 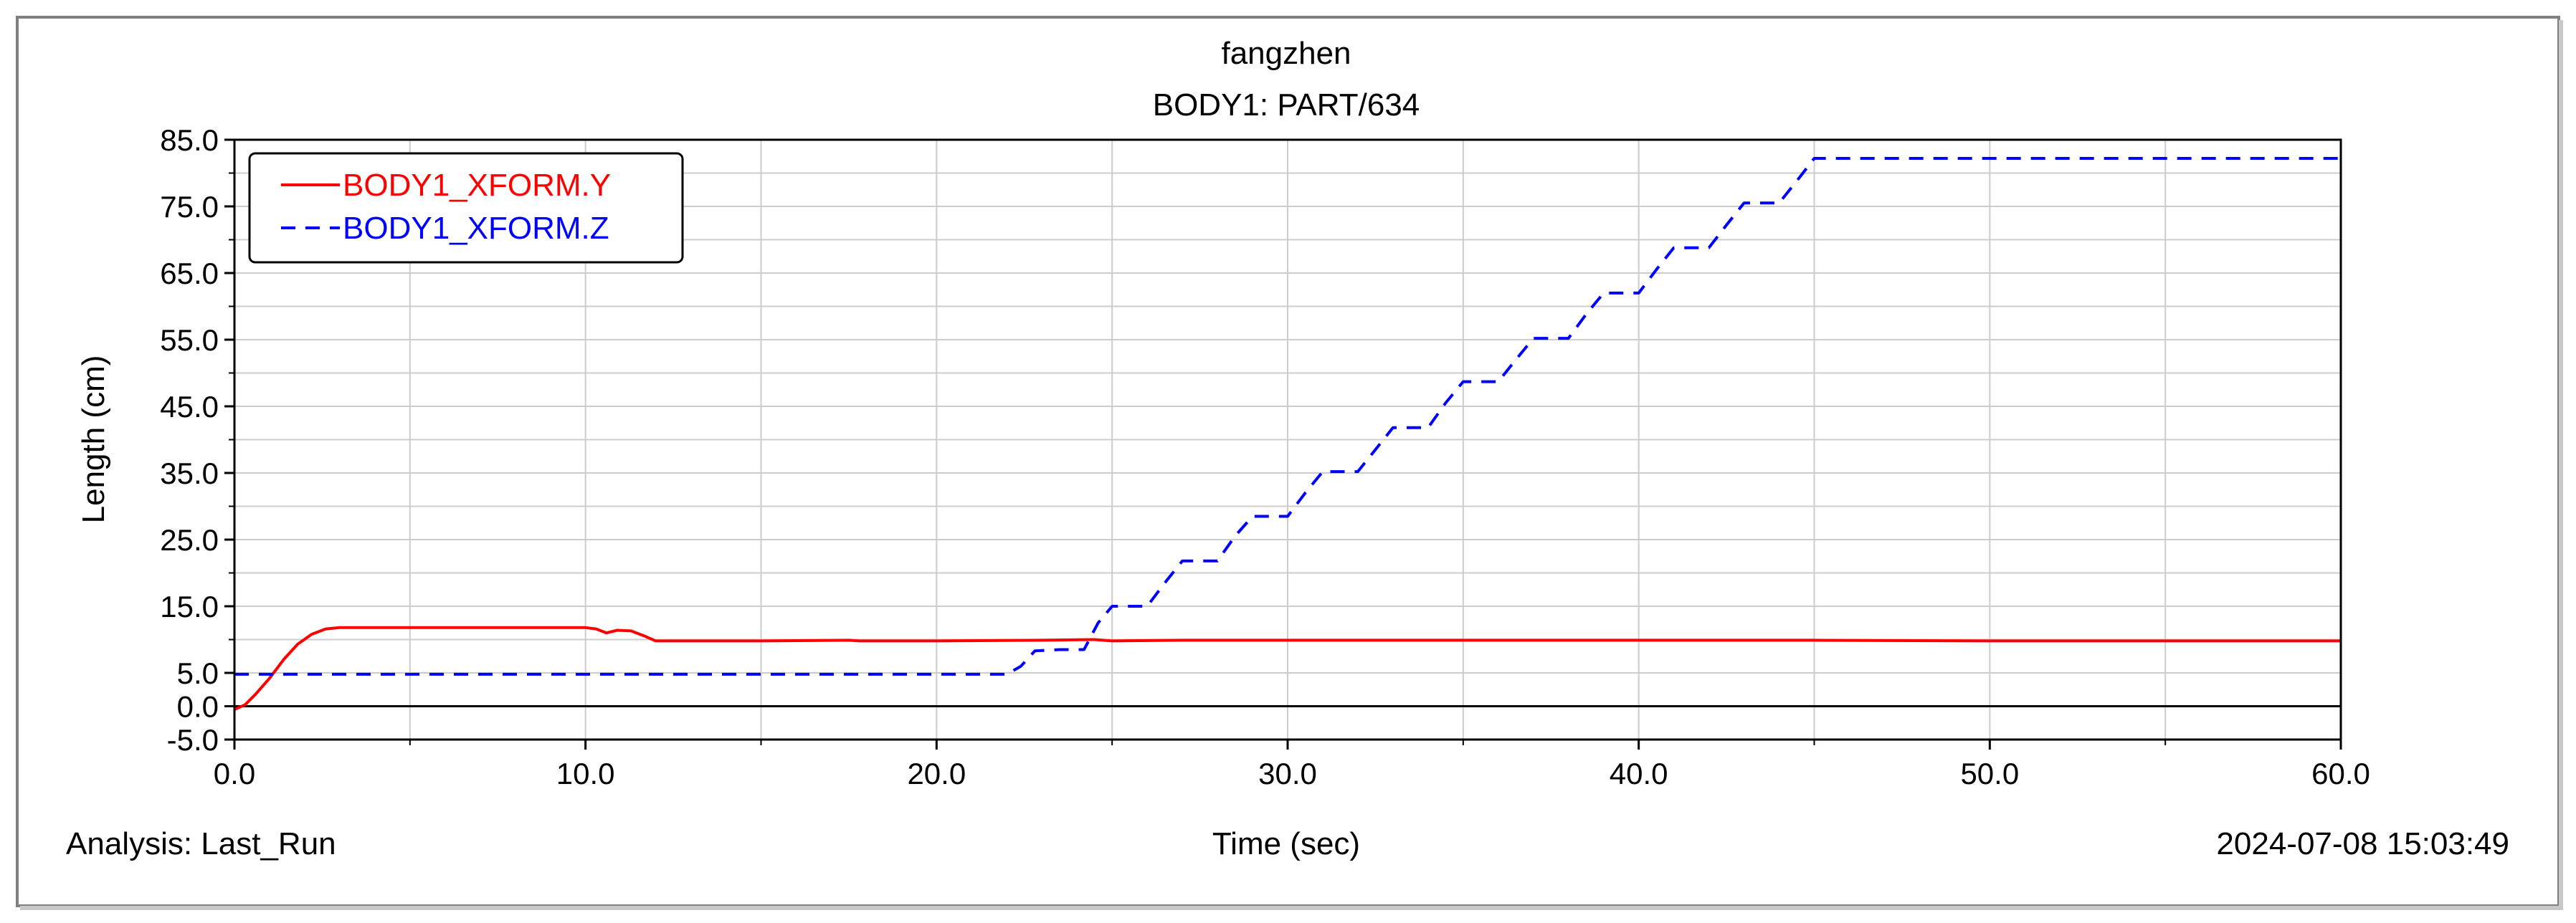 What do you see at coordinates (1286, 105) in the screenshot?
I see `chart-subtitle: BODY1: PART/634` at bounding box center [1286, 105].